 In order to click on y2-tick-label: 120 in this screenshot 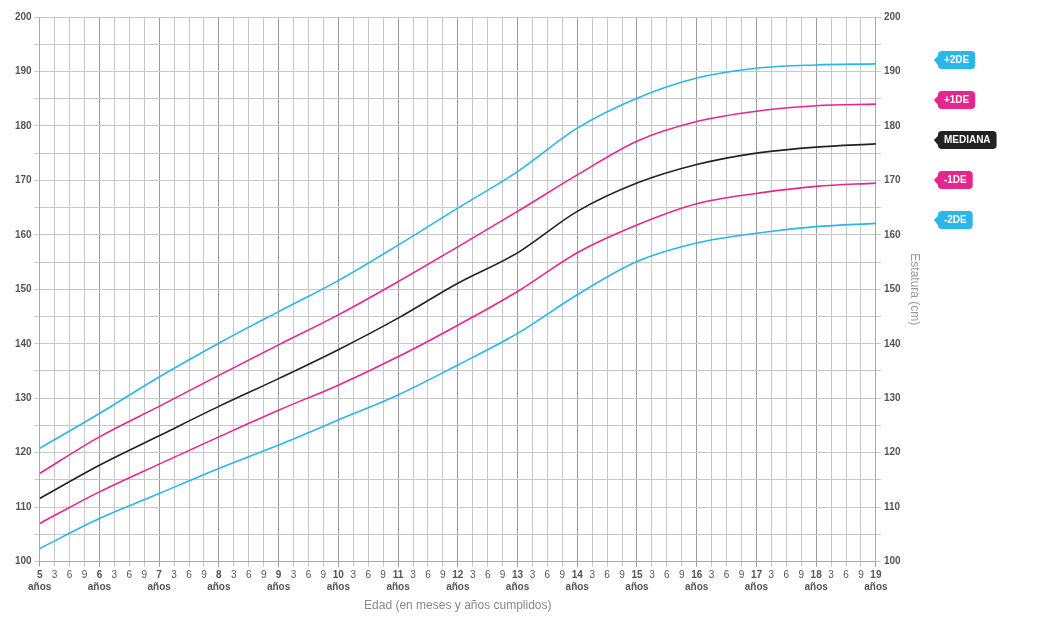, I will do `click(892, 452)`.